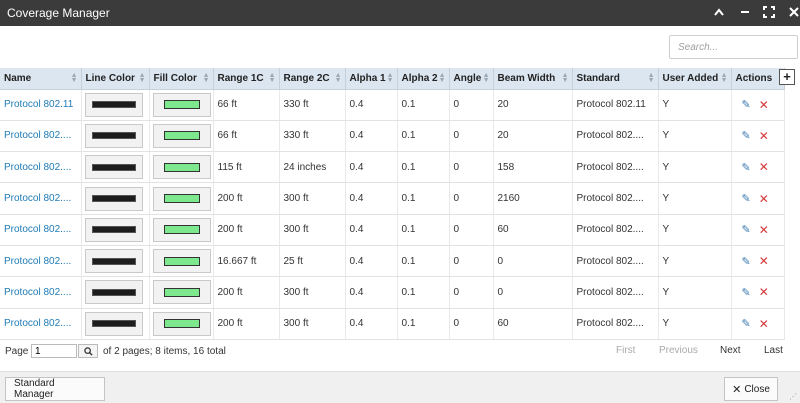 The height and width of the screenshot is (403, 800). I want to click on close-button: ✕ Close, so click(751, 389).